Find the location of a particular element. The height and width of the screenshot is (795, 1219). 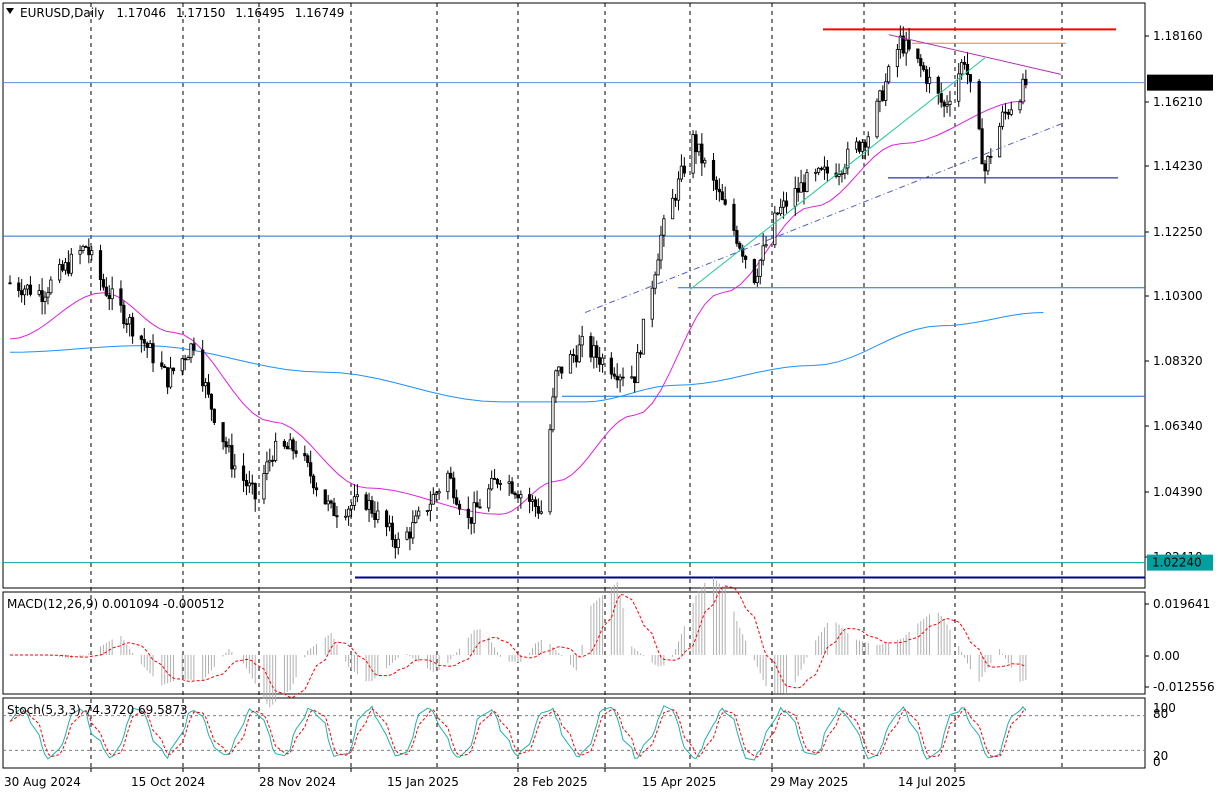

price-tick-label: 1.18160 is located at coordinates (1178, 36).